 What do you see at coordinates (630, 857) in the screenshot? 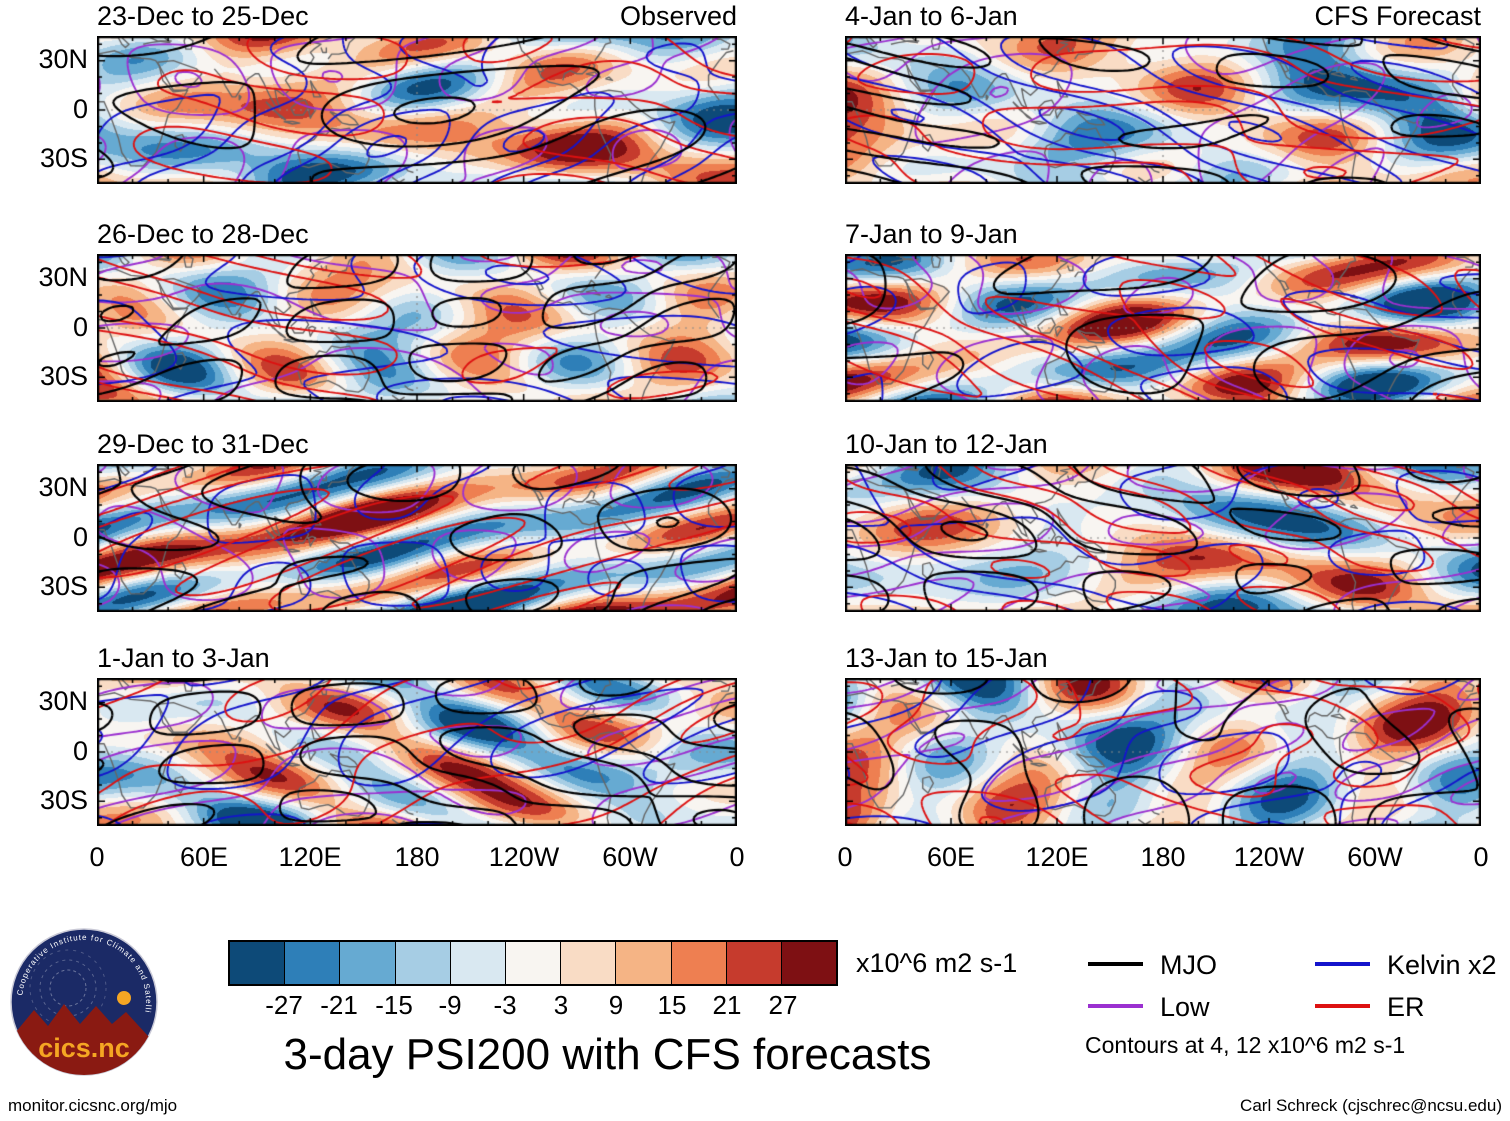
I see `x-tick: 60W` at bounding box center [630, 857].